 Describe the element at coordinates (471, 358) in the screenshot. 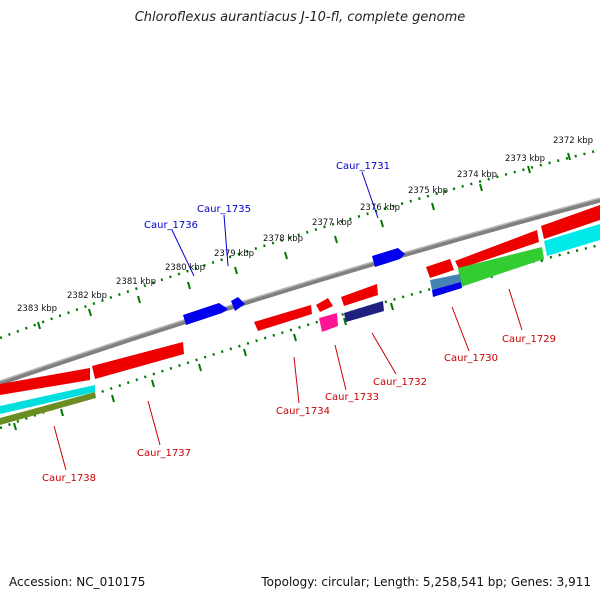

I see `gene-label: Caur_1730` at that location.